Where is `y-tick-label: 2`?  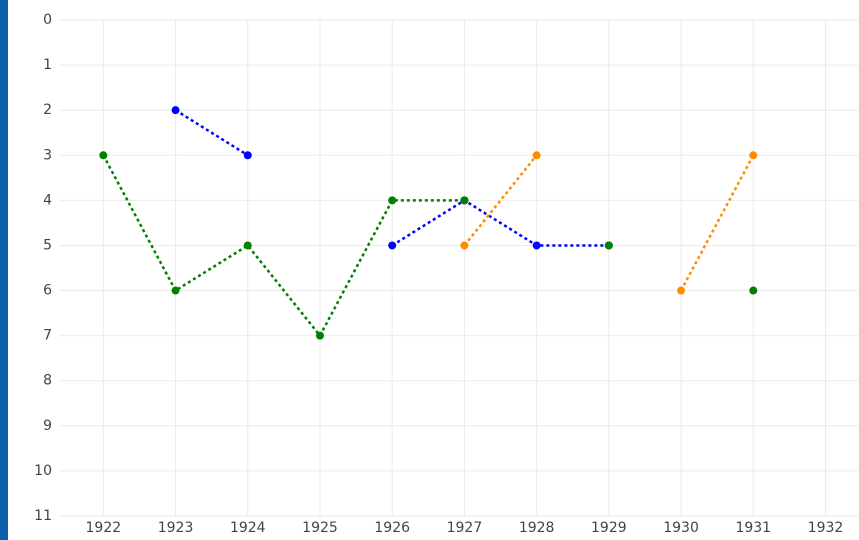 y-tick-label: 2 is located at coordinates (47, 110).